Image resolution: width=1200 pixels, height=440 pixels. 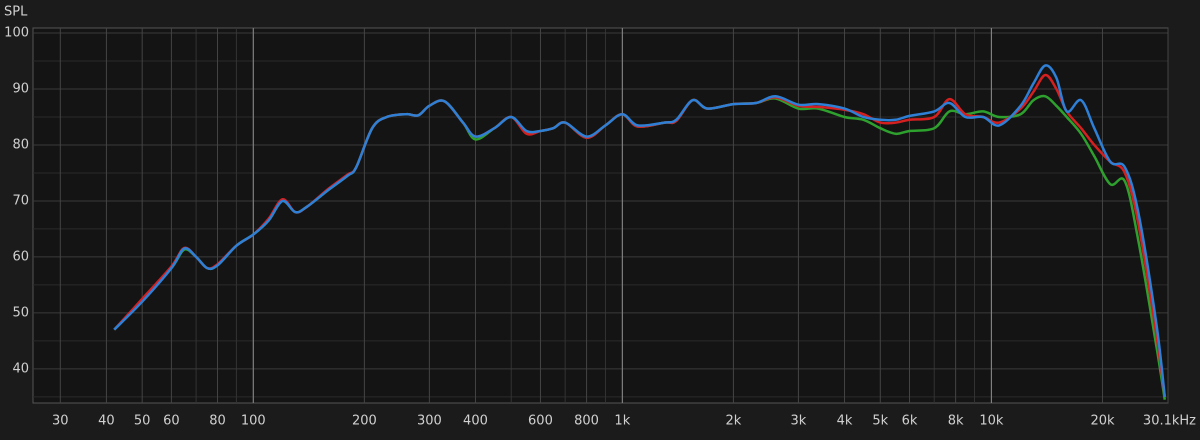 I want to click on y-axis-label: SPL, so click(x=16, y=12).